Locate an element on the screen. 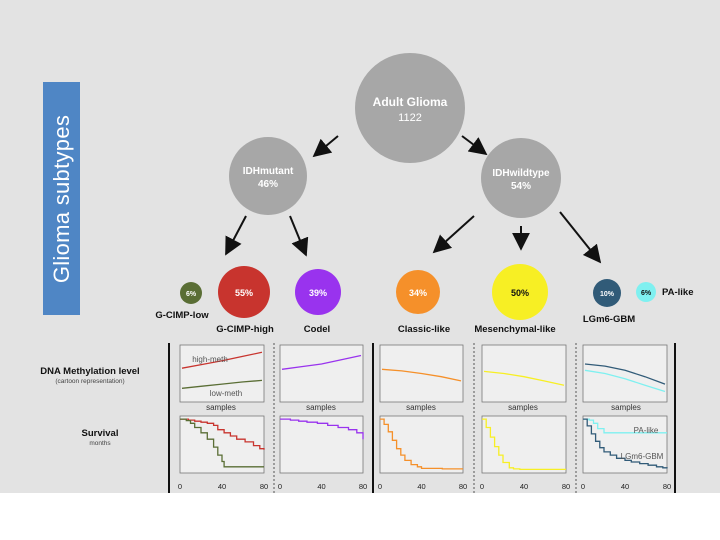 The height and width of the screenshot is (540, 720). node-root-circle is located at coordinates (410, 108).